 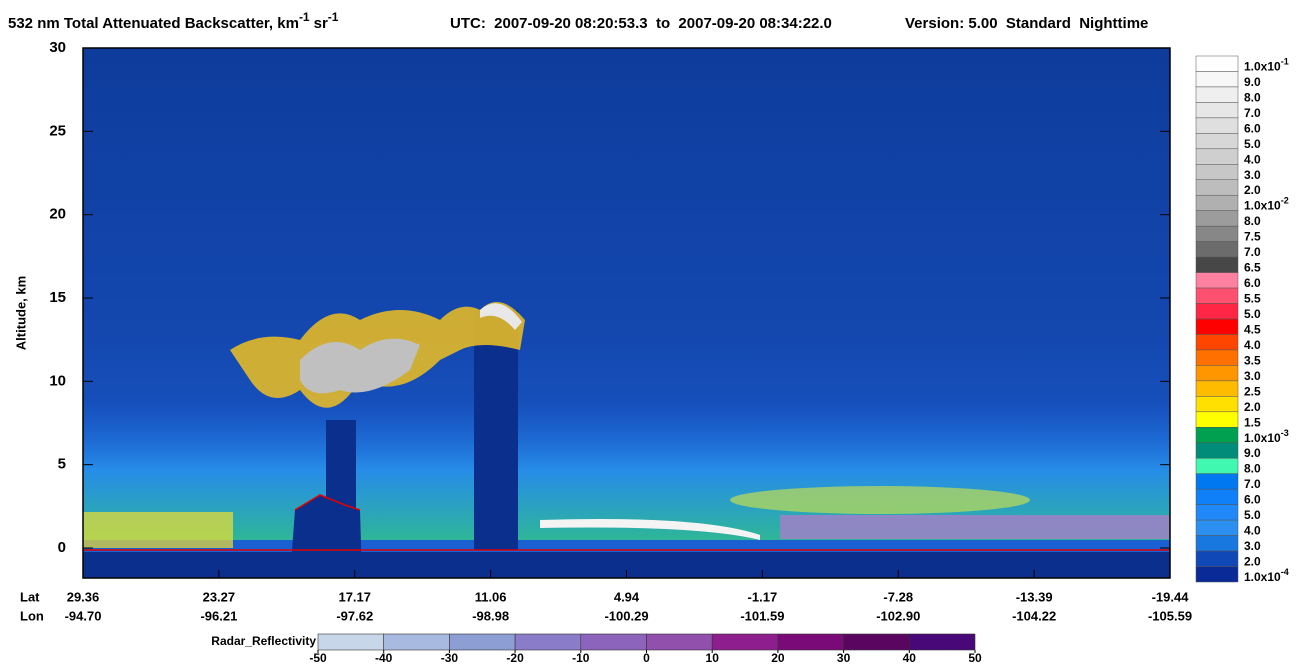 I want to click on colorbar-label-text: 4.0, so click(x=1252, y=345).